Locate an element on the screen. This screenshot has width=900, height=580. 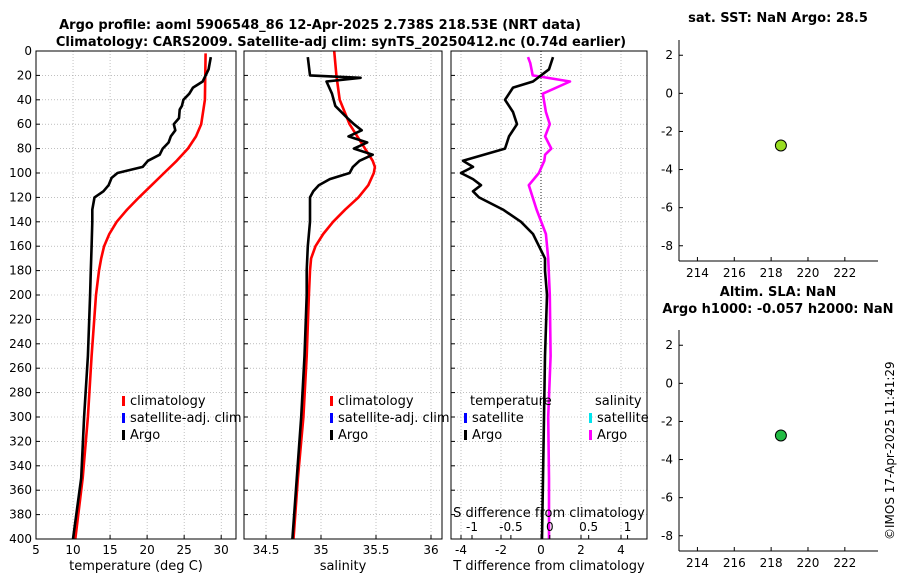
x2-tick-label: 0 is located at coordinates (550, 527).